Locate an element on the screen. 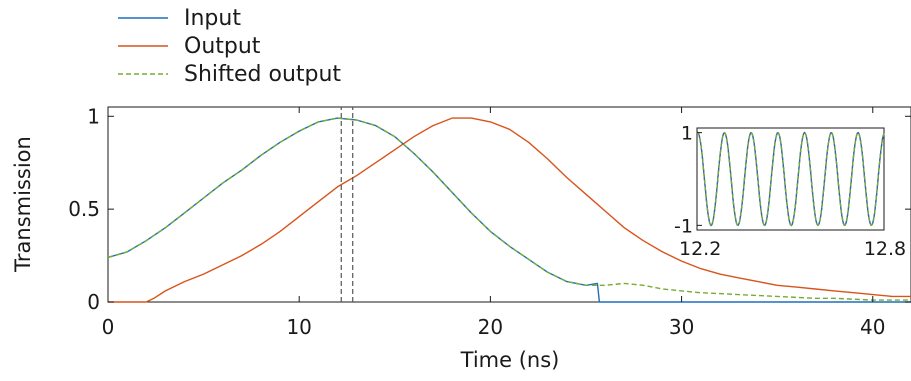  inset-frame is located at coordinates (790, 179).